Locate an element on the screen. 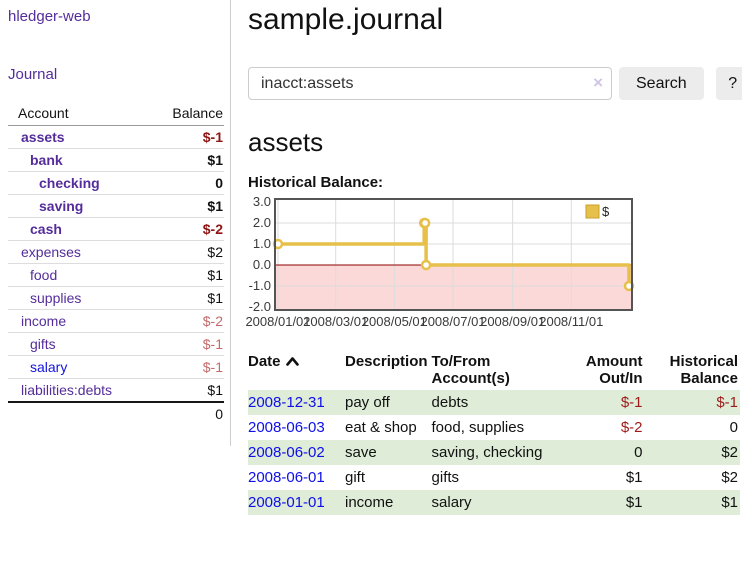  y-tick-label: 3.0 is located at coordinates (262, 202).